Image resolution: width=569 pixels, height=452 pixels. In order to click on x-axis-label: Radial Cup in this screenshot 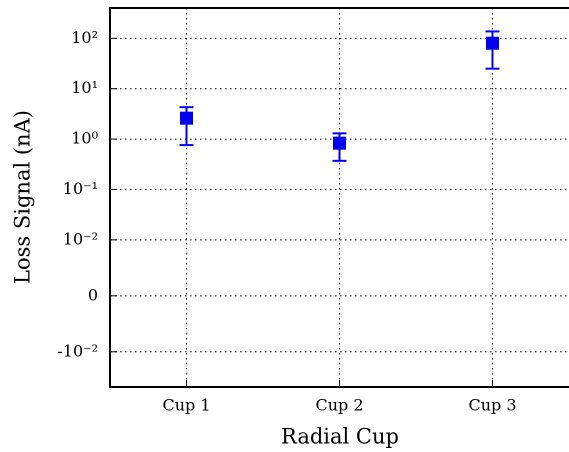, I will do `click(340, 437)`.